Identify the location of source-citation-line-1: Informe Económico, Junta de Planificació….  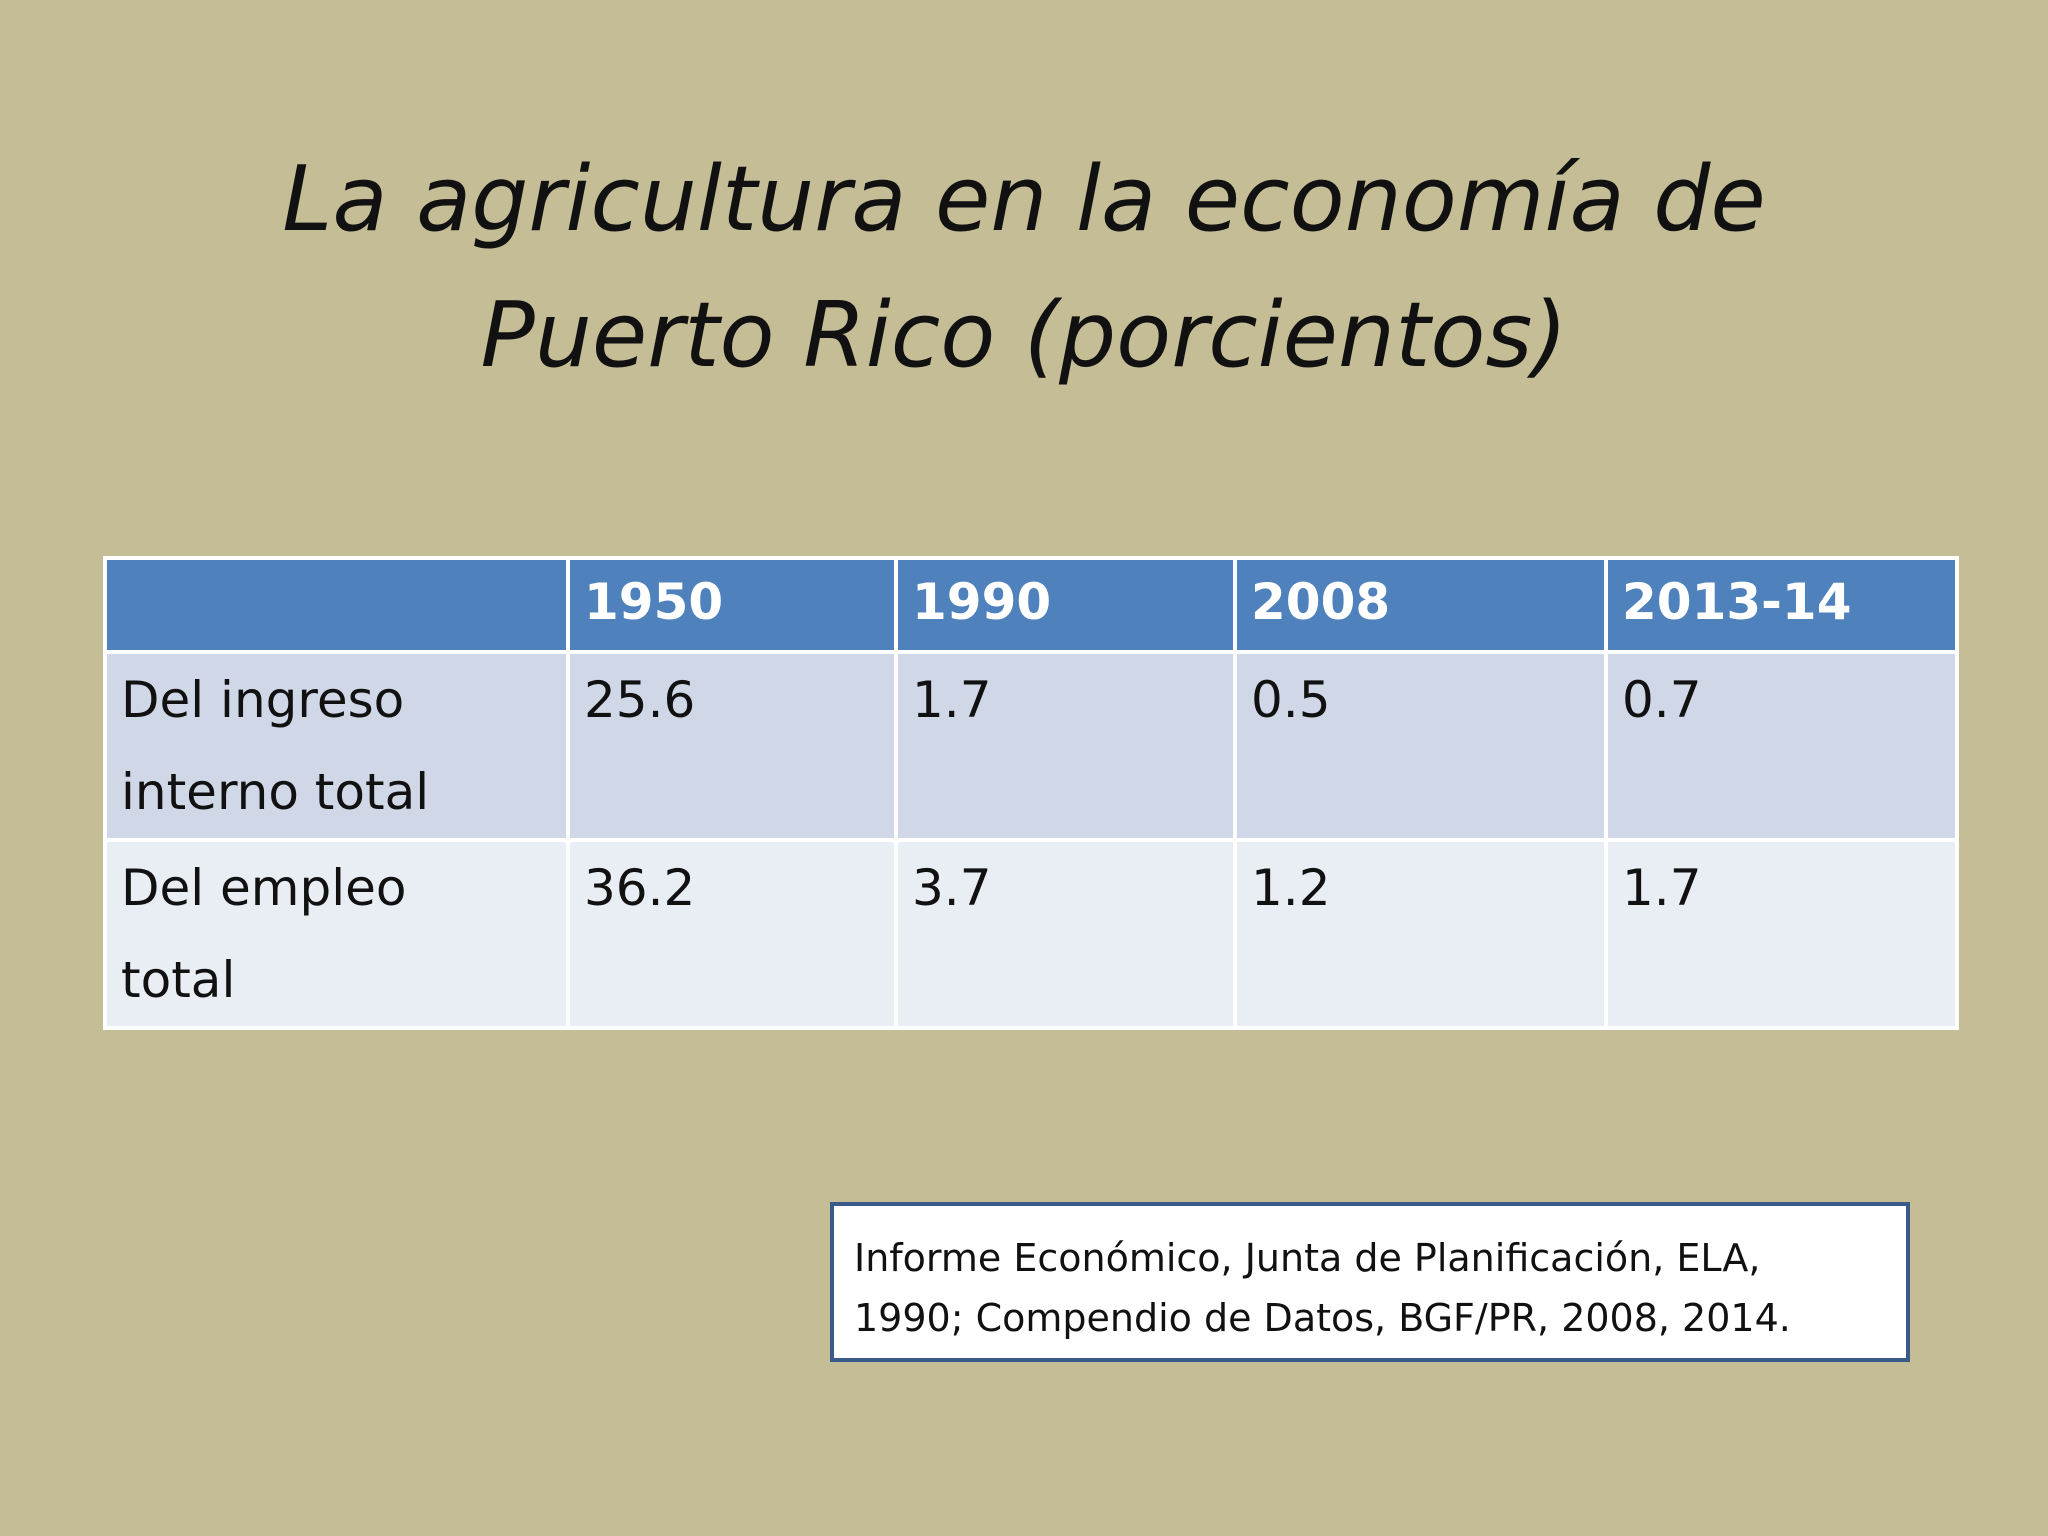
(1307, 1258).